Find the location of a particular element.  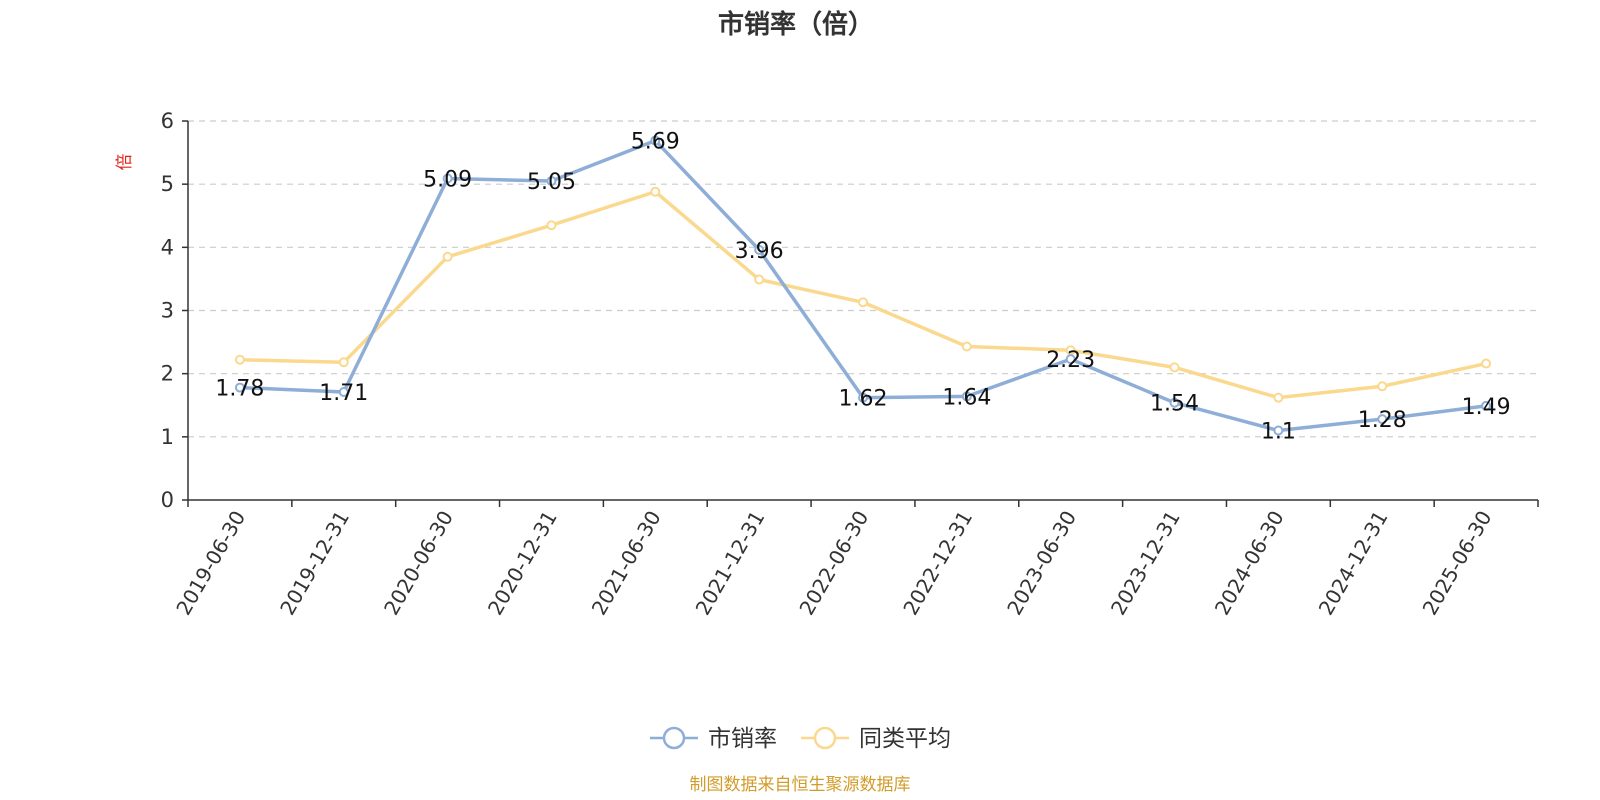

legend-item-1: 同类平均 is located at coordinates (876, 739).